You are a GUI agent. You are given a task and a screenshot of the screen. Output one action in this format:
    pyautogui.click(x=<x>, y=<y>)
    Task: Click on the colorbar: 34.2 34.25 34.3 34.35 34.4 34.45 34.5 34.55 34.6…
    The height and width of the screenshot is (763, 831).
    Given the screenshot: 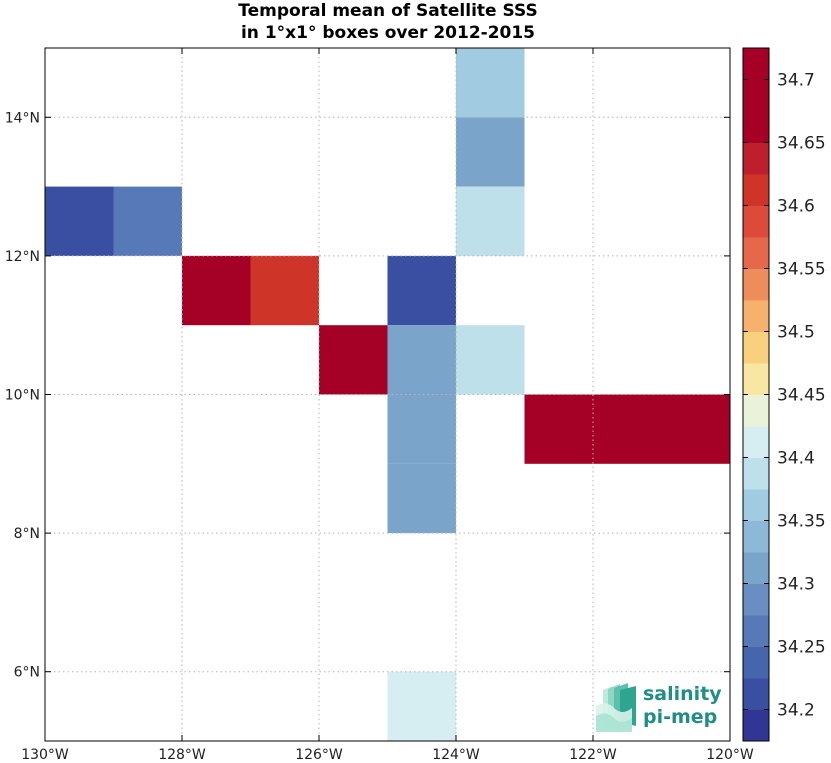 What is the action you would take?
    pyautogui.click(x=784, y=394)
    